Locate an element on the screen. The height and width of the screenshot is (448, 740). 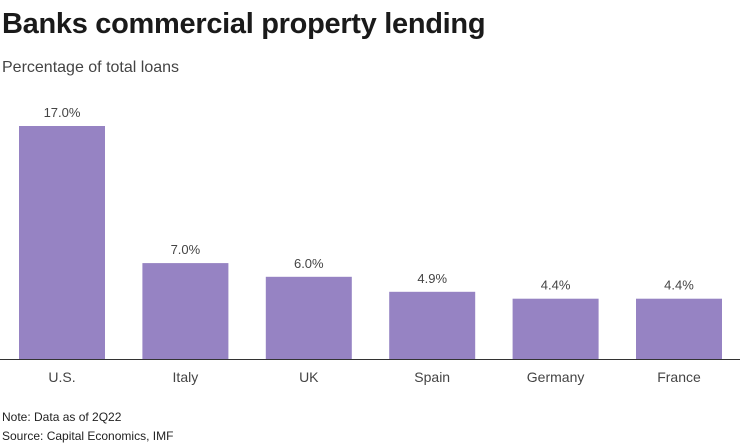
value-label: 17.0% is located at coordinates (62, 112).